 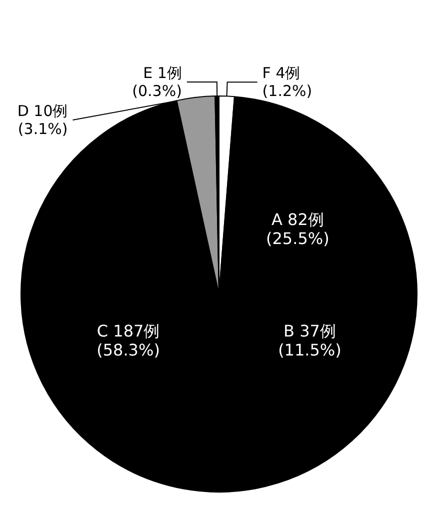 What do you see at coordinates (298, 229) in the screenshot?
I see `slice-label: A 82例 (25.5%)` at bounding box center [298, 229].